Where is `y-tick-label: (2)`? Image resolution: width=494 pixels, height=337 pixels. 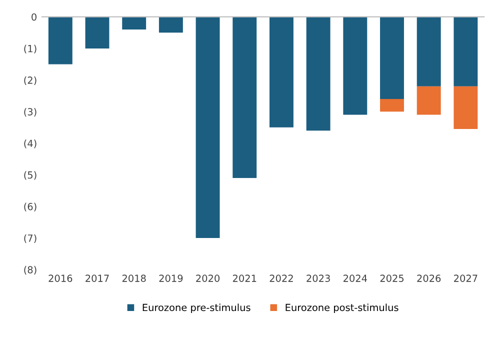
y-tick-label: (2) is located at coordinates (30, 81).